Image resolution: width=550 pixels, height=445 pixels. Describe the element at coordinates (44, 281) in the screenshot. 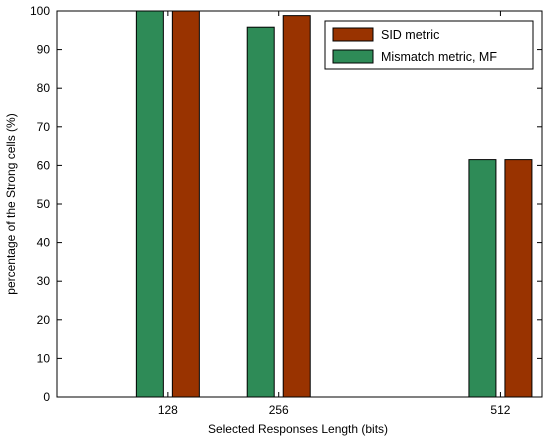

I see `y-tick-label: 30` at that location.